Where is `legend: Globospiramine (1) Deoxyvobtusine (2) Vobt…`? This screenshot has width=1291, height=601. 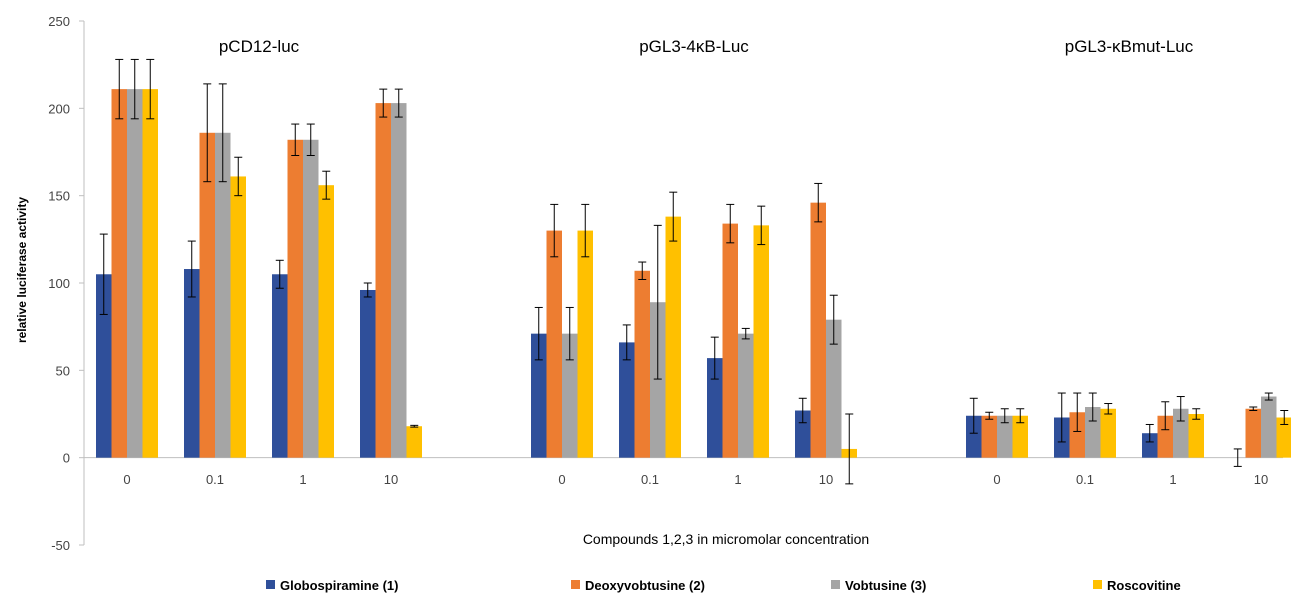
legend: Globospiramine (1) Deoxyvobtusine (2) Vobt… is located at coordinates (723, 585).